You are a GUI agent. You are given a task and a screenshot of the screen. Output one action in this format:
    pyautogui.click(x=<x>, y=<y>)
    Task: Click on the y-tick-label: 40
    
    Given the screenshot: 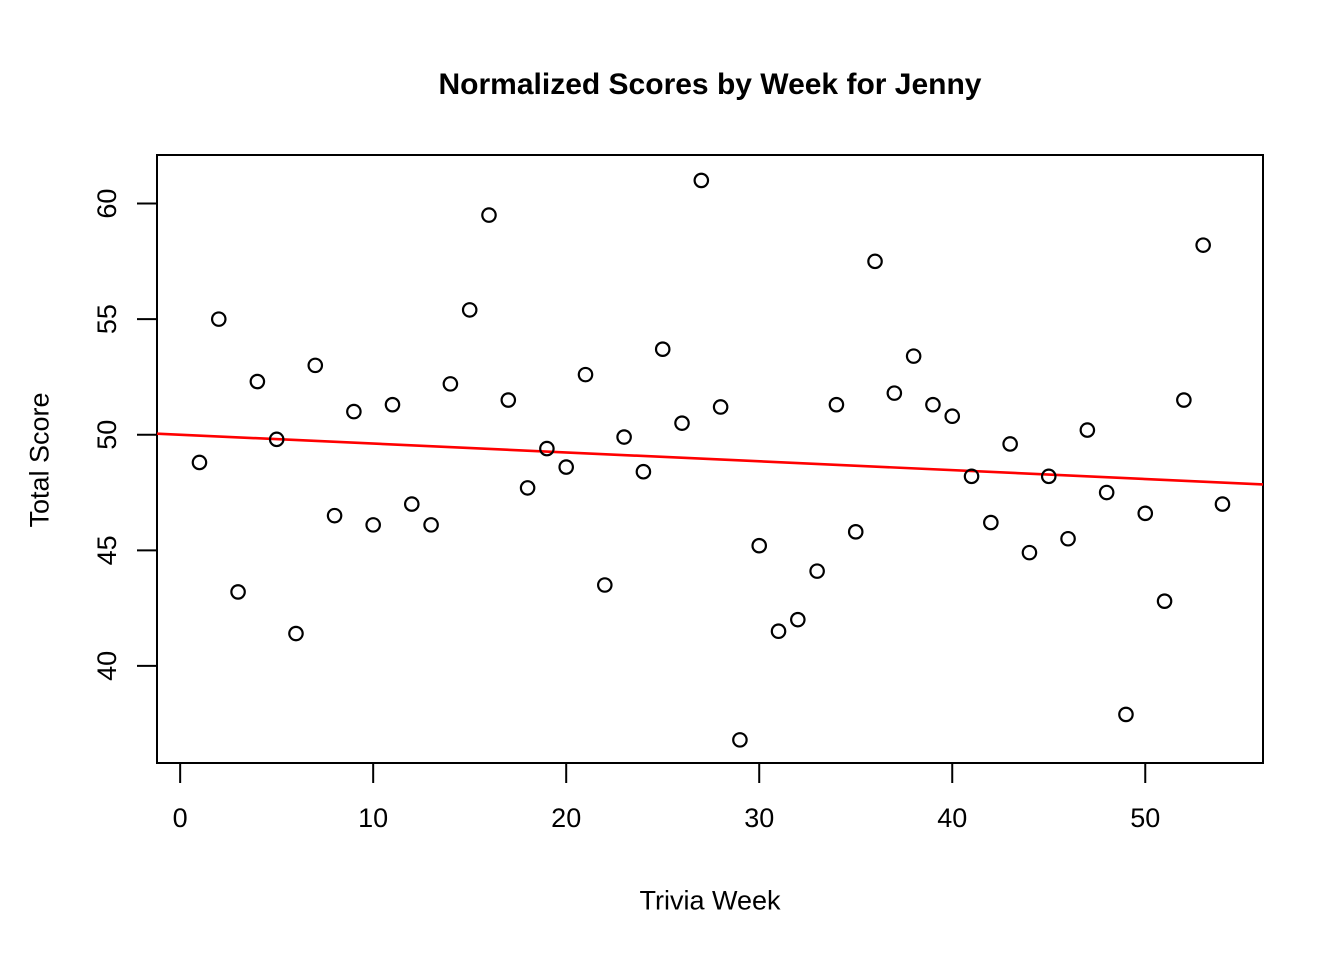 What is the action you would take?
    pyautogui.click(x=107, y=666)
    